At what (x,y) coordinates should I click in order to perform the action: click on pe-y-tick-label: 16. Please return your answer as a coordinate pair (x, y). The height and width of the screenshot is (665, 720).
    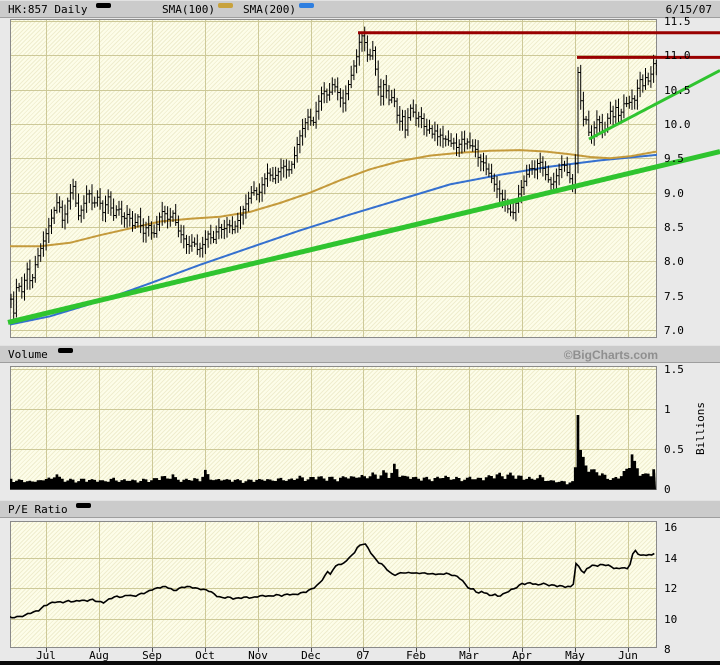
    Looking at the image, I should click on (671, 527).